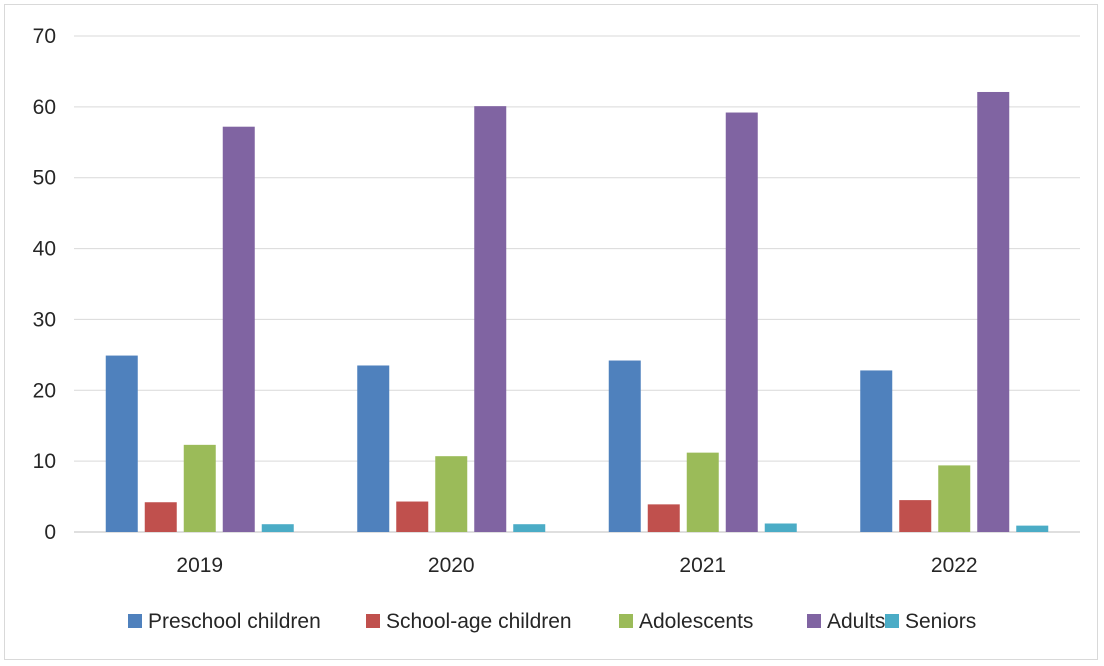  I want to click on bar-adolescents-2021, so click(702, 492).